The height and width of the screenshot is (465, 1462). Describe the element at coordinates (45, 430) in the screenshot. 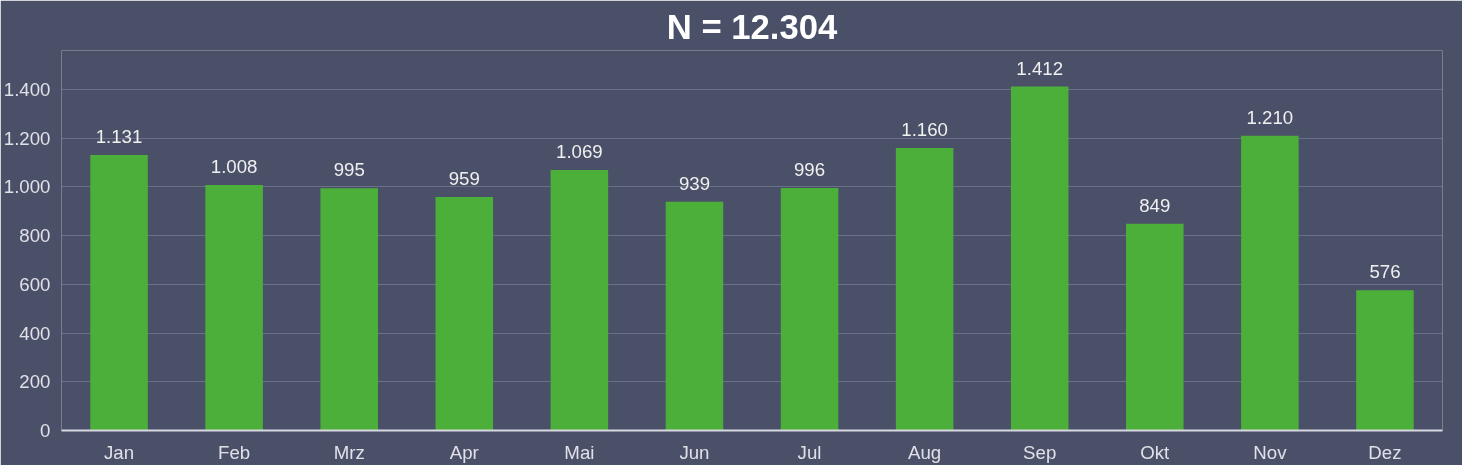

I see `y-tick-label: 0` at that location.